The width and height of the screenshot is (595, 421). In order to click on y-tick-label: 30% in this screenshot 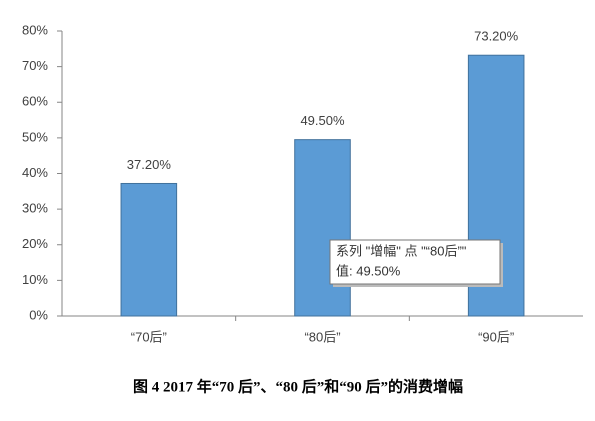, I will do `click(35, 208)`.